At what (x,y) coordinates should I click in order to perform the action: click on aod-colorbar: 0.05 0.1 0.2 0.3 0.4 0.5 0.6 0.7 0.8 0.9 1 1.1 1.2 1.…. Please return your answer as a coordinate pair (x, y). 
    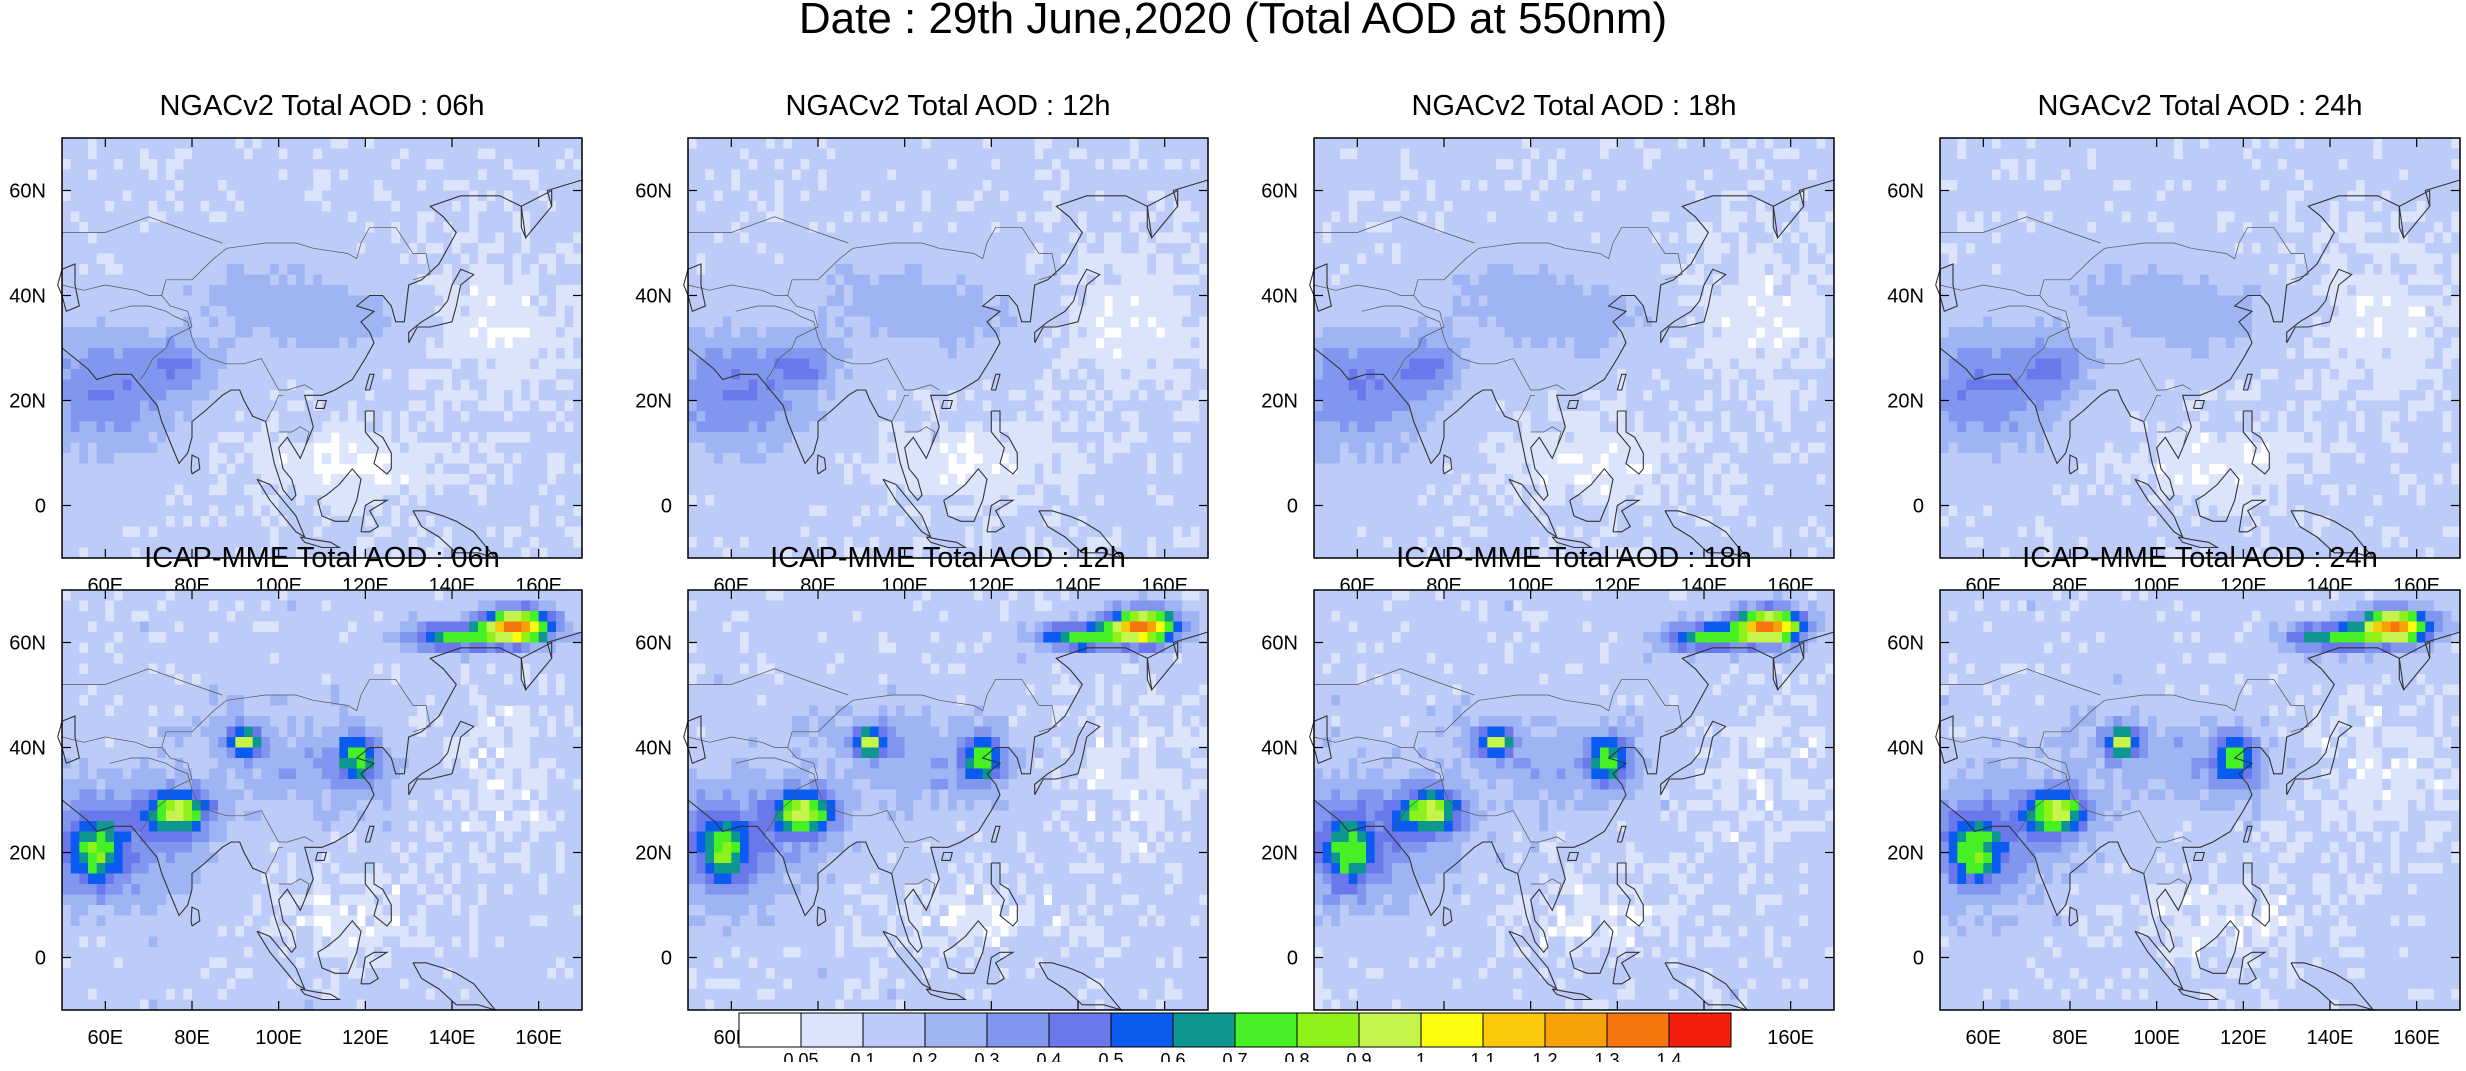
    Looking at the image, I should click on (1235, 1037).